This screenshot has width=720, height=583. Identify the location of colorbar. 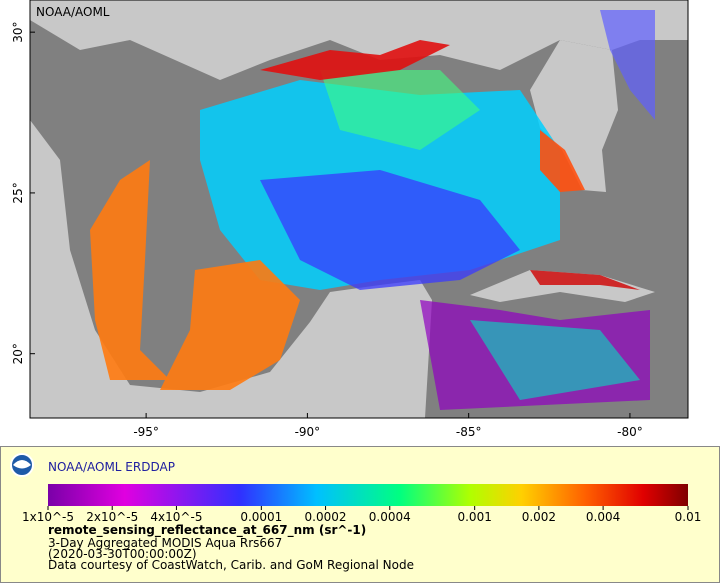
(368, 495).